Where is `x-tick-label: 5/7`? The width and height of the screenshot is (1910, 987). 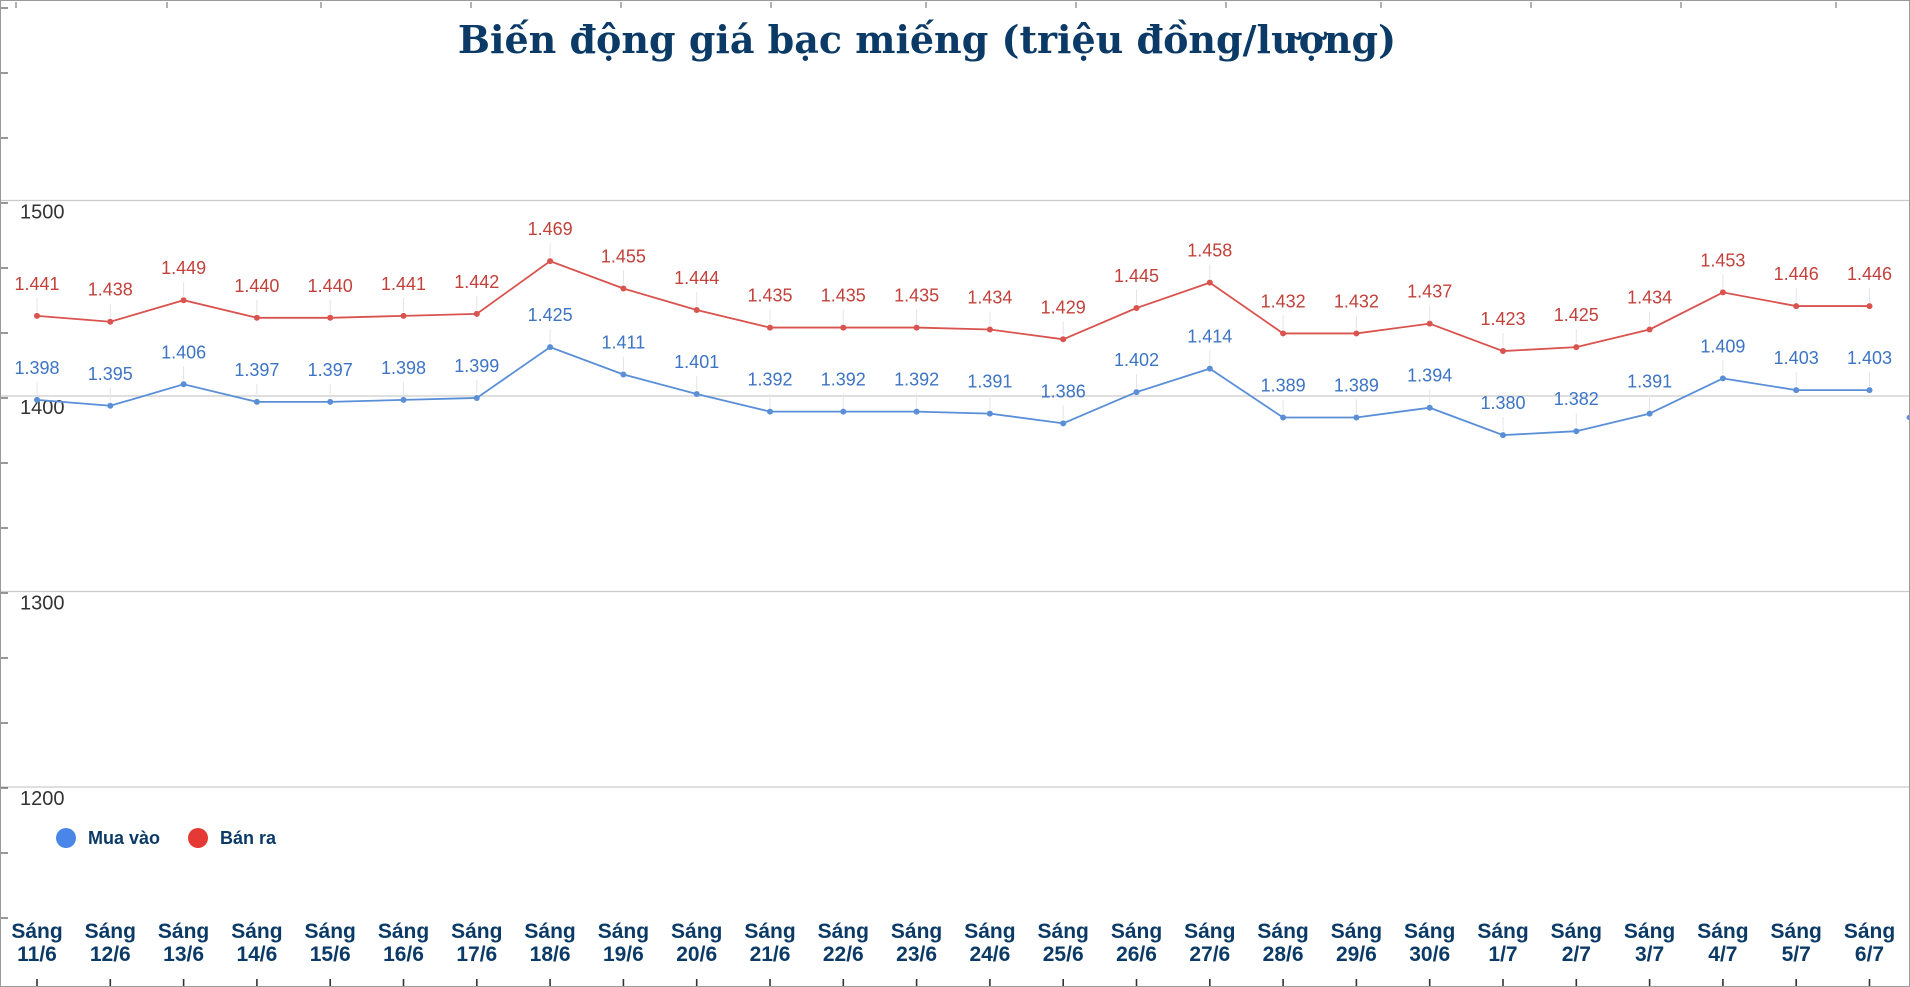
x-tick-label: 5/7 is located at coordinates (1796, 954).